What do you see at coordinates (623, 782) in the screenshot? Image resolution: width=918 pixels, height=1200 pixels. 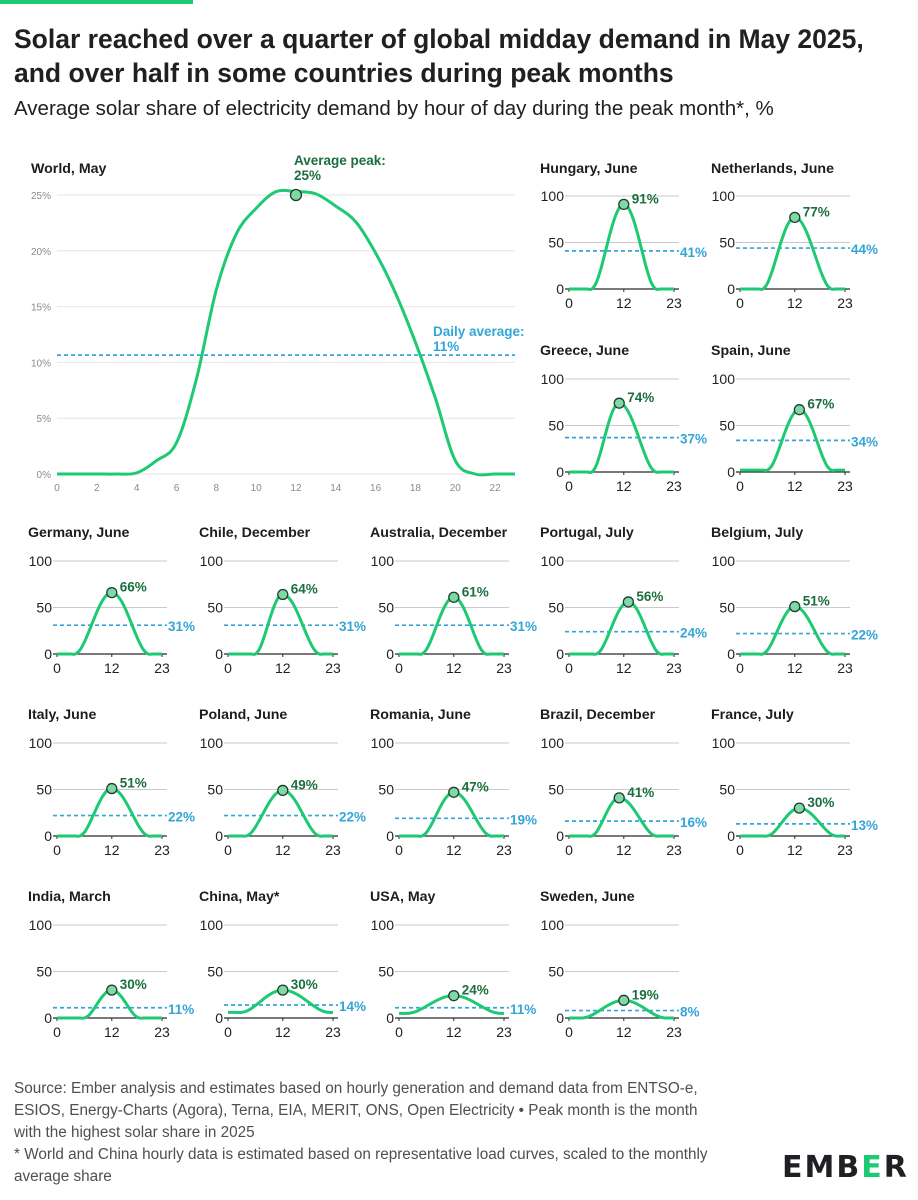 I see `panel-brazil-december: Brazil, December 0 50 100 0 12 23 16% 41%` at bounding box center [623, 782].